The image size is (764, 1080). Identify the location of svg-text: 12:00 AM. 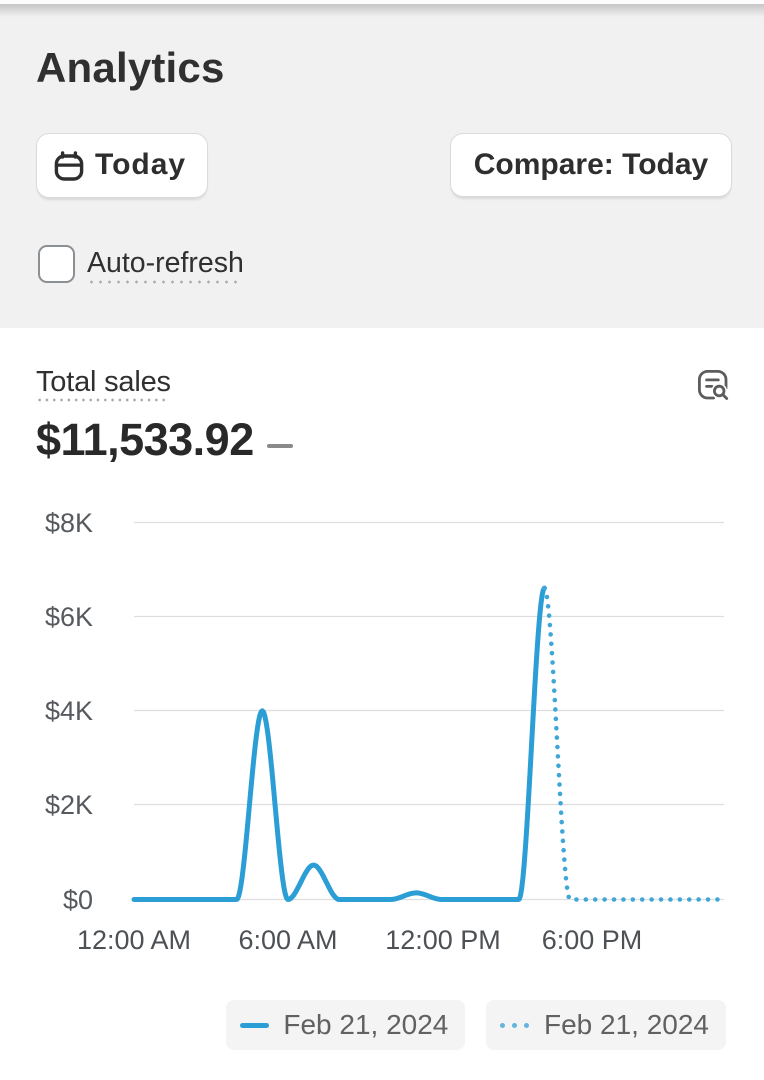
(134, 940).